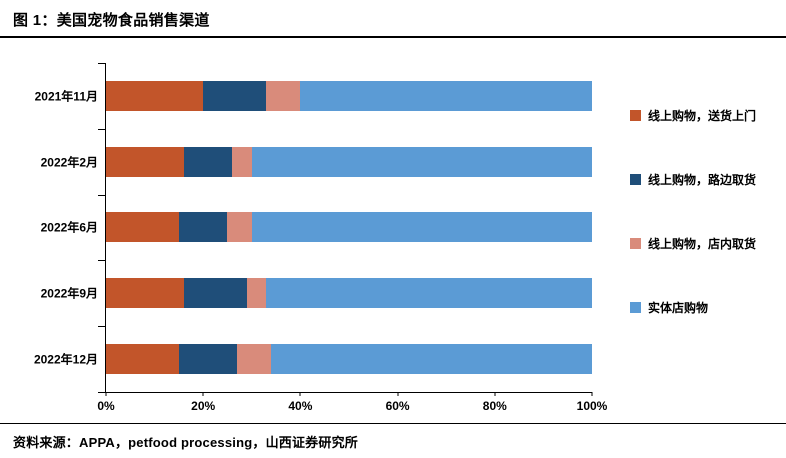  Describe the element at coordinates (702, 116) in the screenshot. I see `legend-label: 线上购物，送货上门` at that location.